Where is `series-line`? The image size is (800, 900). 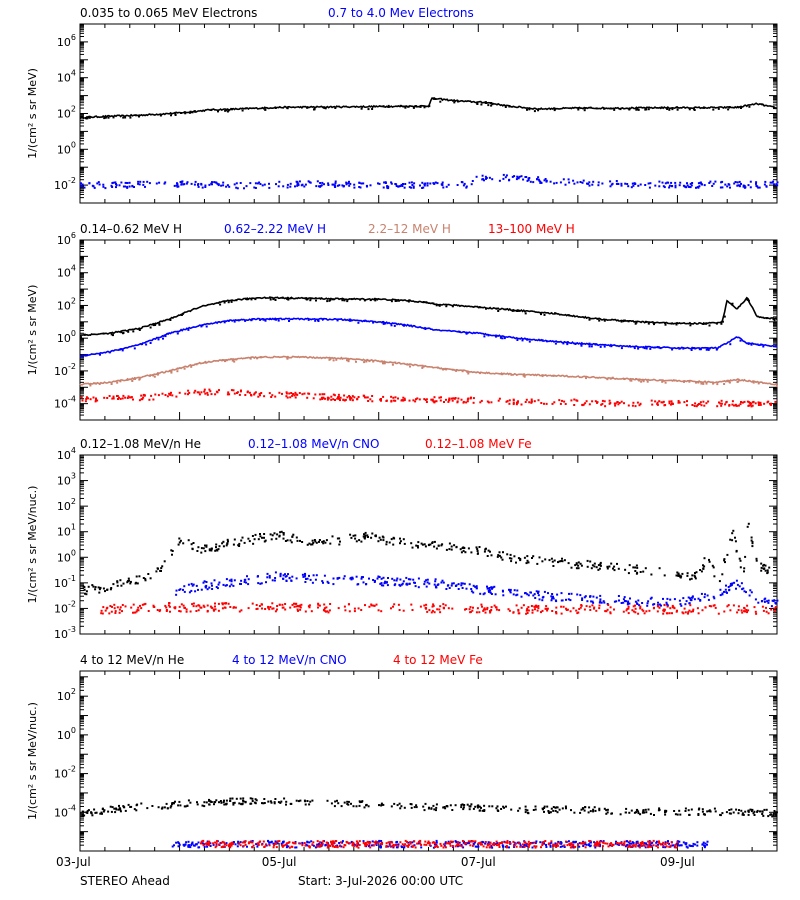
series-line is located at coordinates (428, 316).